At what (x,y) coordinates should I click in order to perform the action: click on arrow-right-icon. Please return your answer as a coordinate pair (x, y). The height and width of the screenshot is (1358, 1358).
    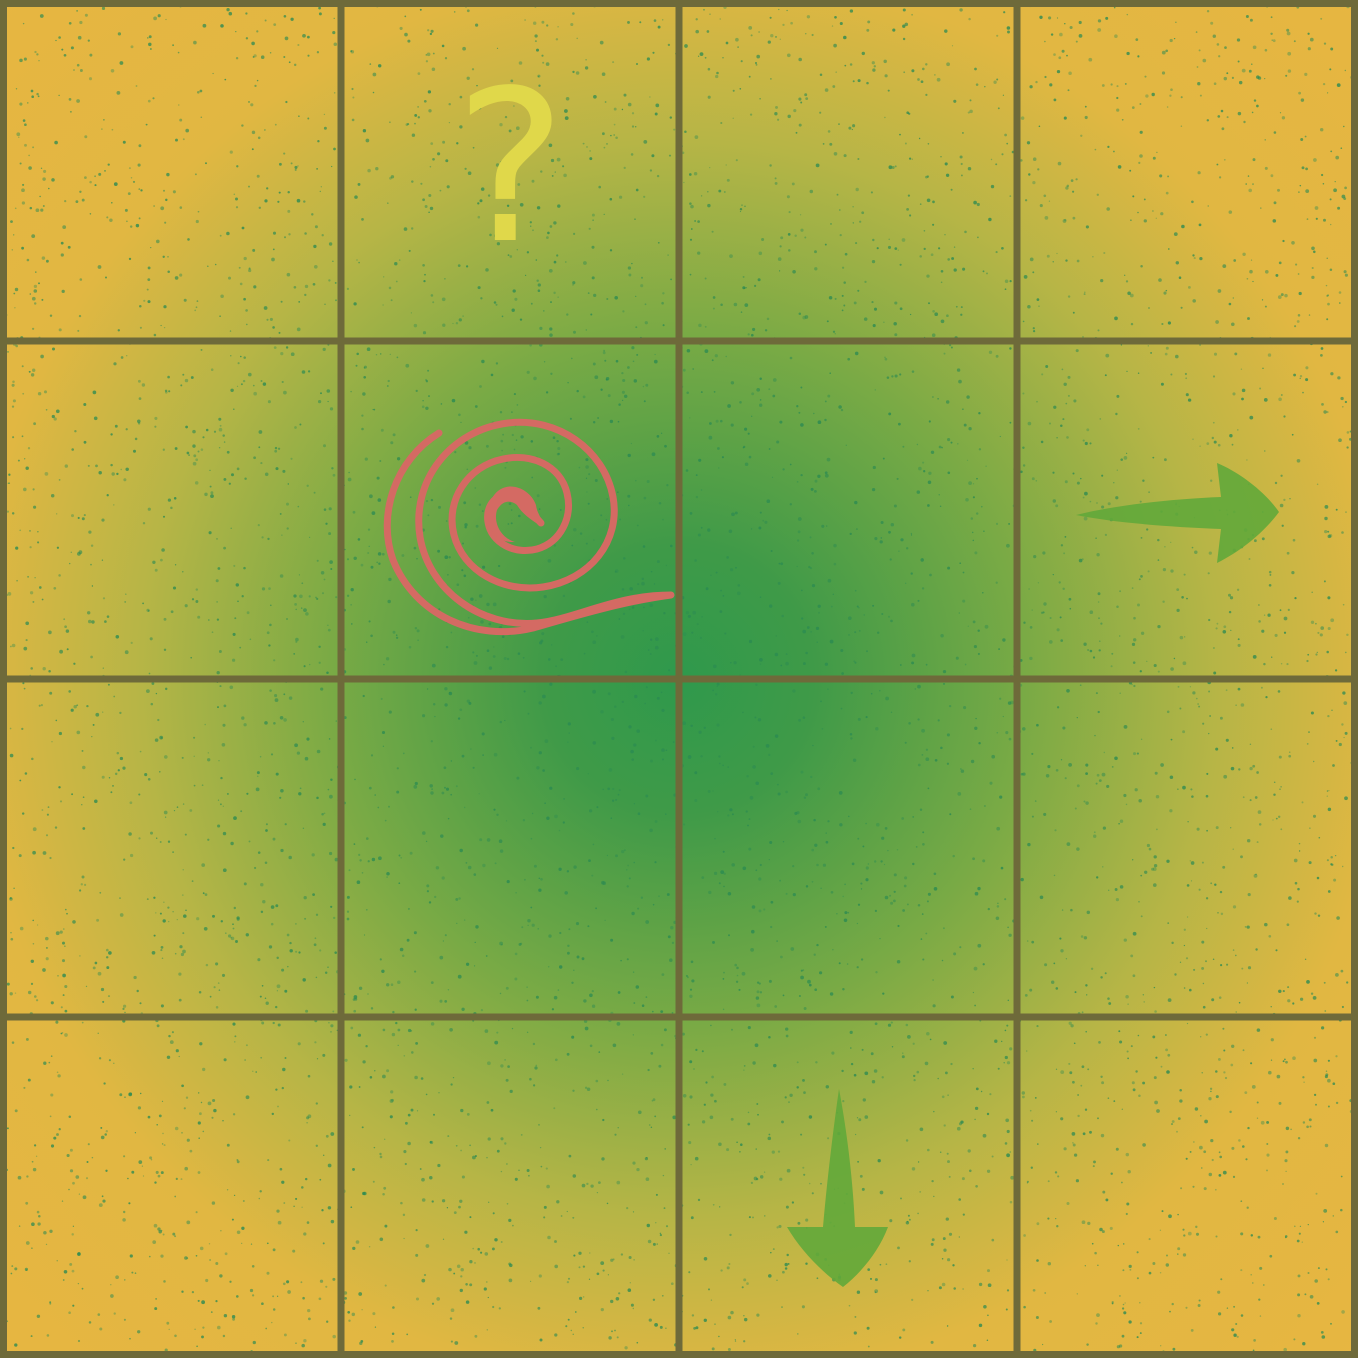
    Looking at the image, I should click on (1177, 513).